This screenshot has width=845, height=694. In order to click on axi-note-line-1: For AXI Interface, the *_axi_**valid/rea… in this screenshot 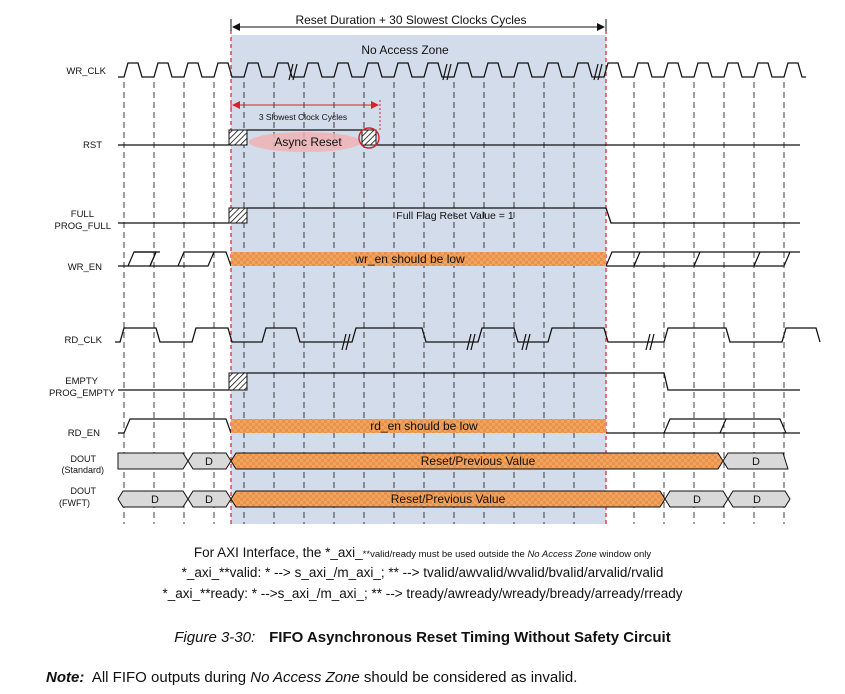, I will do `click(422, 552)`.